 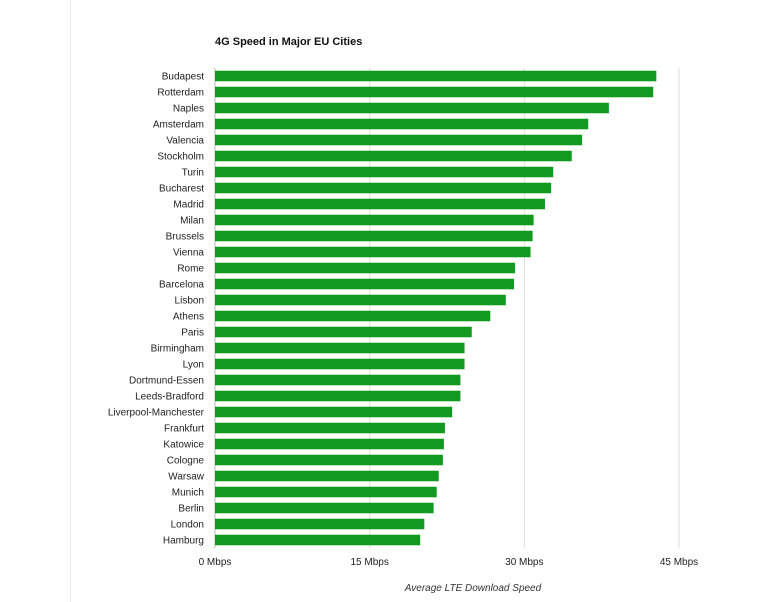 I want to click on bar-liverpool-manchester, so click(x=334, y=412).